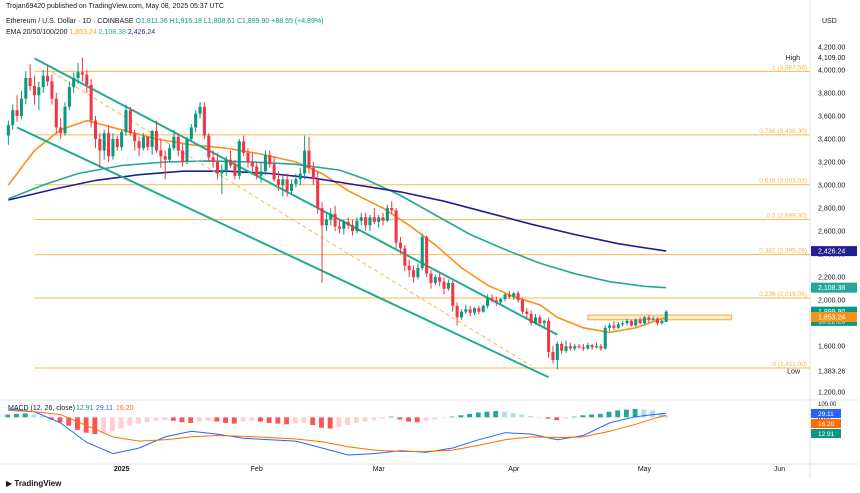  I want to click on price-tick-label: 4,000.00, so click(831, 70).